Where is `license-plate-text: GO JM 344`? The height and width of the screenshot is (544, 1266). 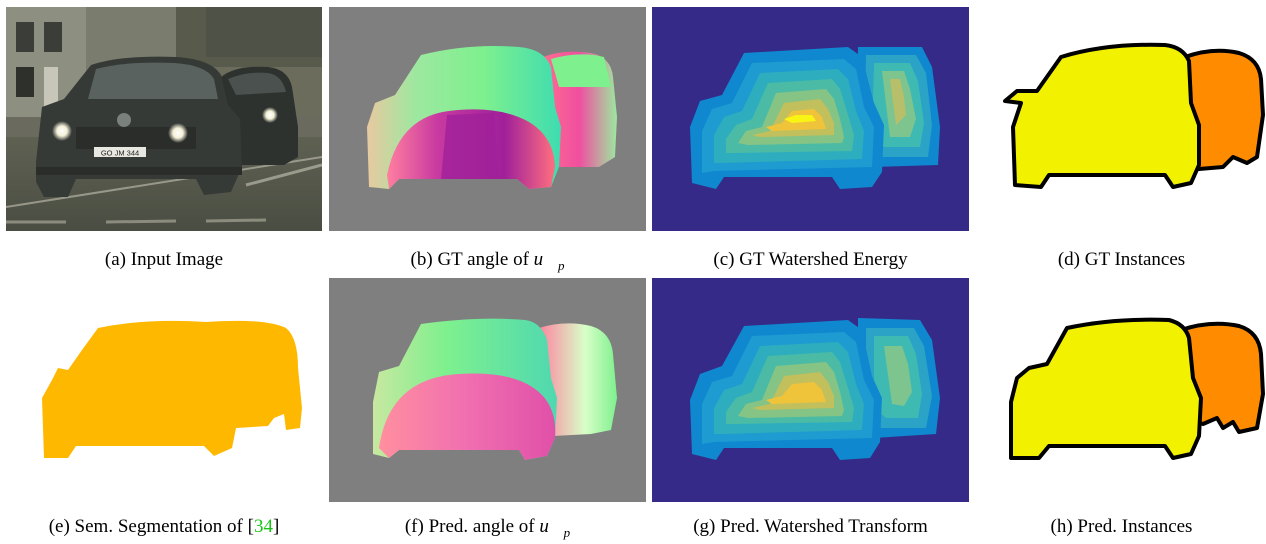 license-plate-text: GO JM 344 is located at coordinates (120, 153).